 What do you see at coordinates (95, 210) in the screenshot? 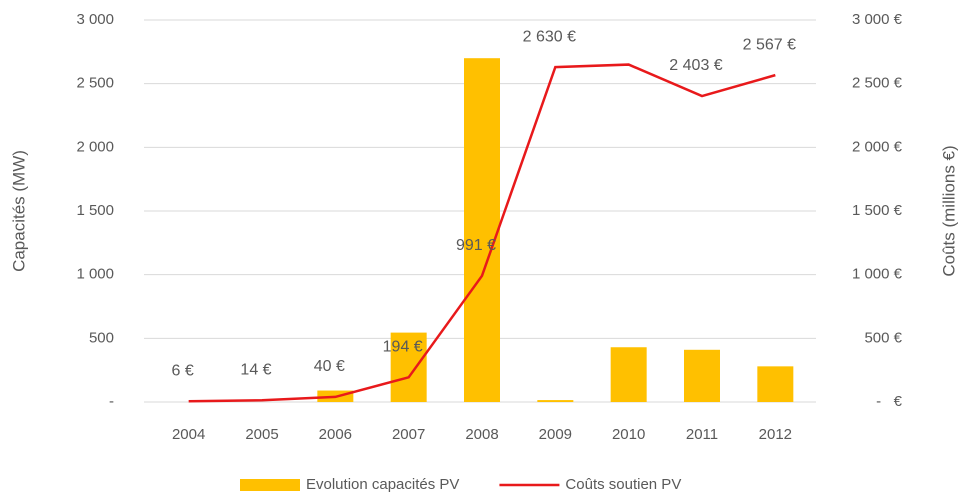
I see `y-tick-label: 1 500` at bounding box center [95, 210].